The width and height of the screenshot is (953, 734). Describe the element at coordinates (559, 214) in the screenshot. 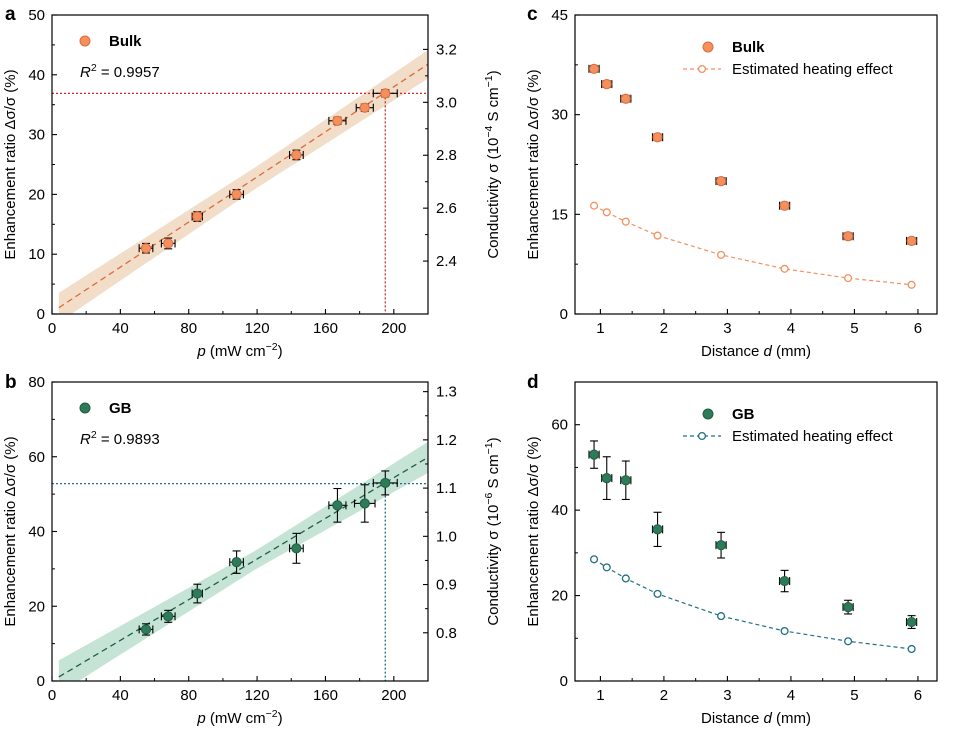

I see `y-tick-label: 15` at that location.